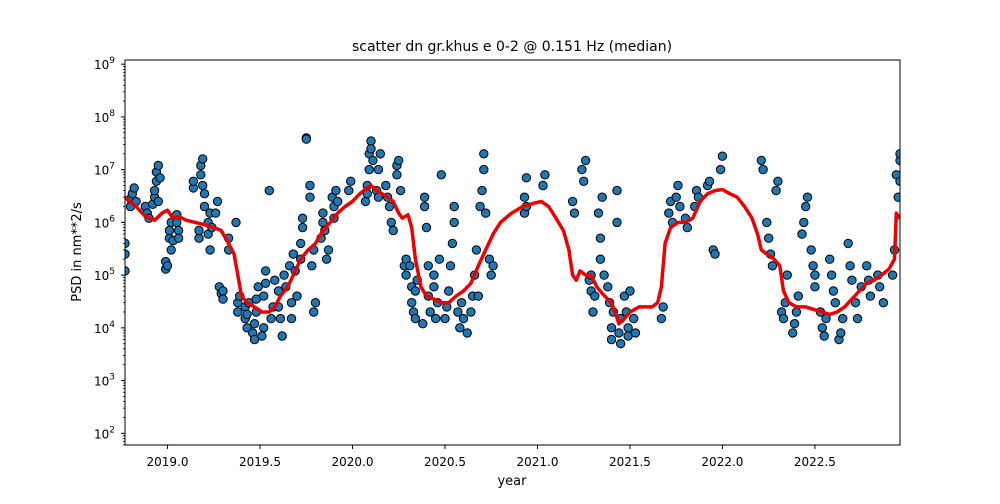  Describe the element at coordinates (104, 275) in the screenshot. I see `y-tick-label: 10⁵` at that location.